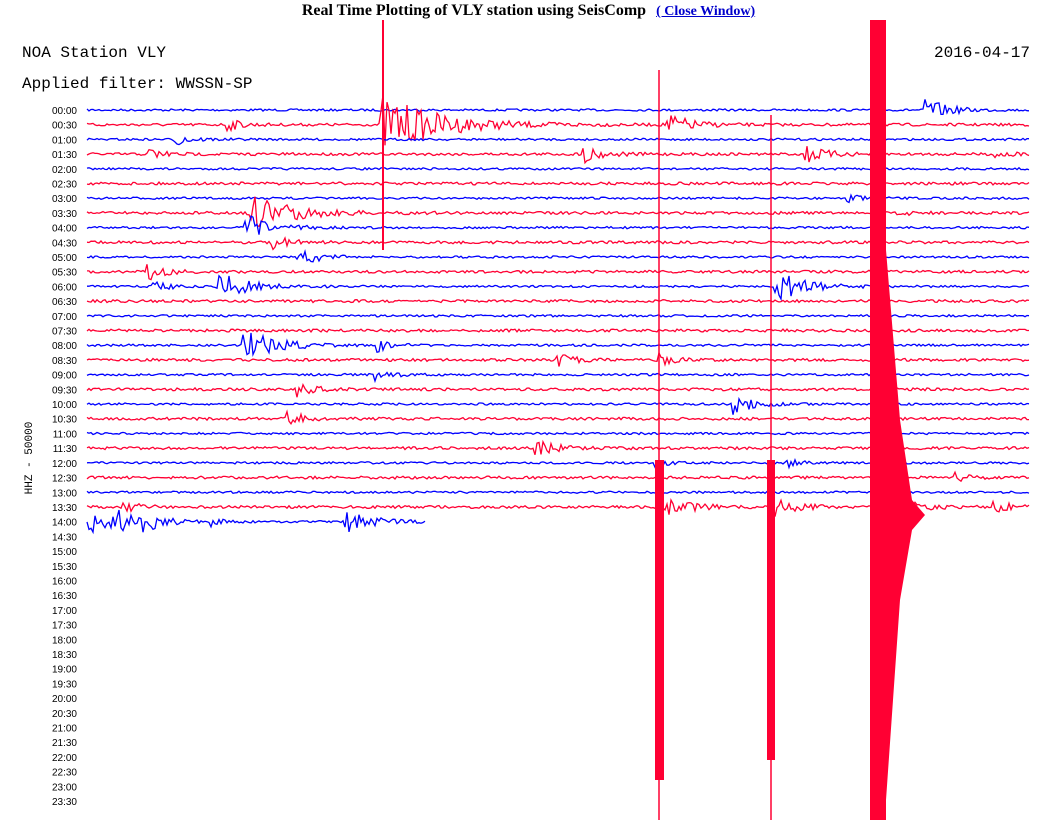 The width and height of the screenshot is (1057, 826). Describe the element at coordinates (64, 567) in the screenshot. I see `time-label: 15:30` at that location.